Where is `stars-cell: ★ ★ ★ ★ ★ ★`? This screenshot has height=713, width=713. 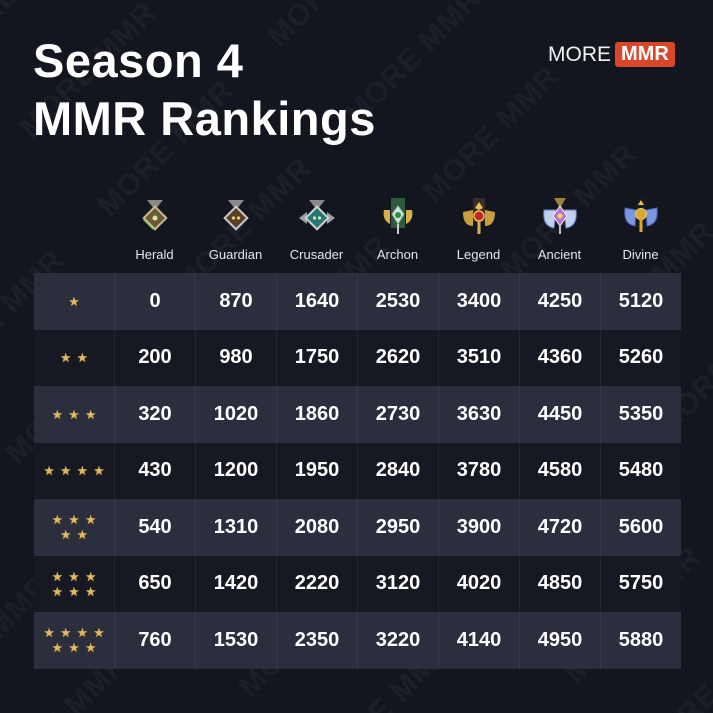
stars-cell: ★ ★ ★ ★ ★ ★ is located at coordinates (74, 584).